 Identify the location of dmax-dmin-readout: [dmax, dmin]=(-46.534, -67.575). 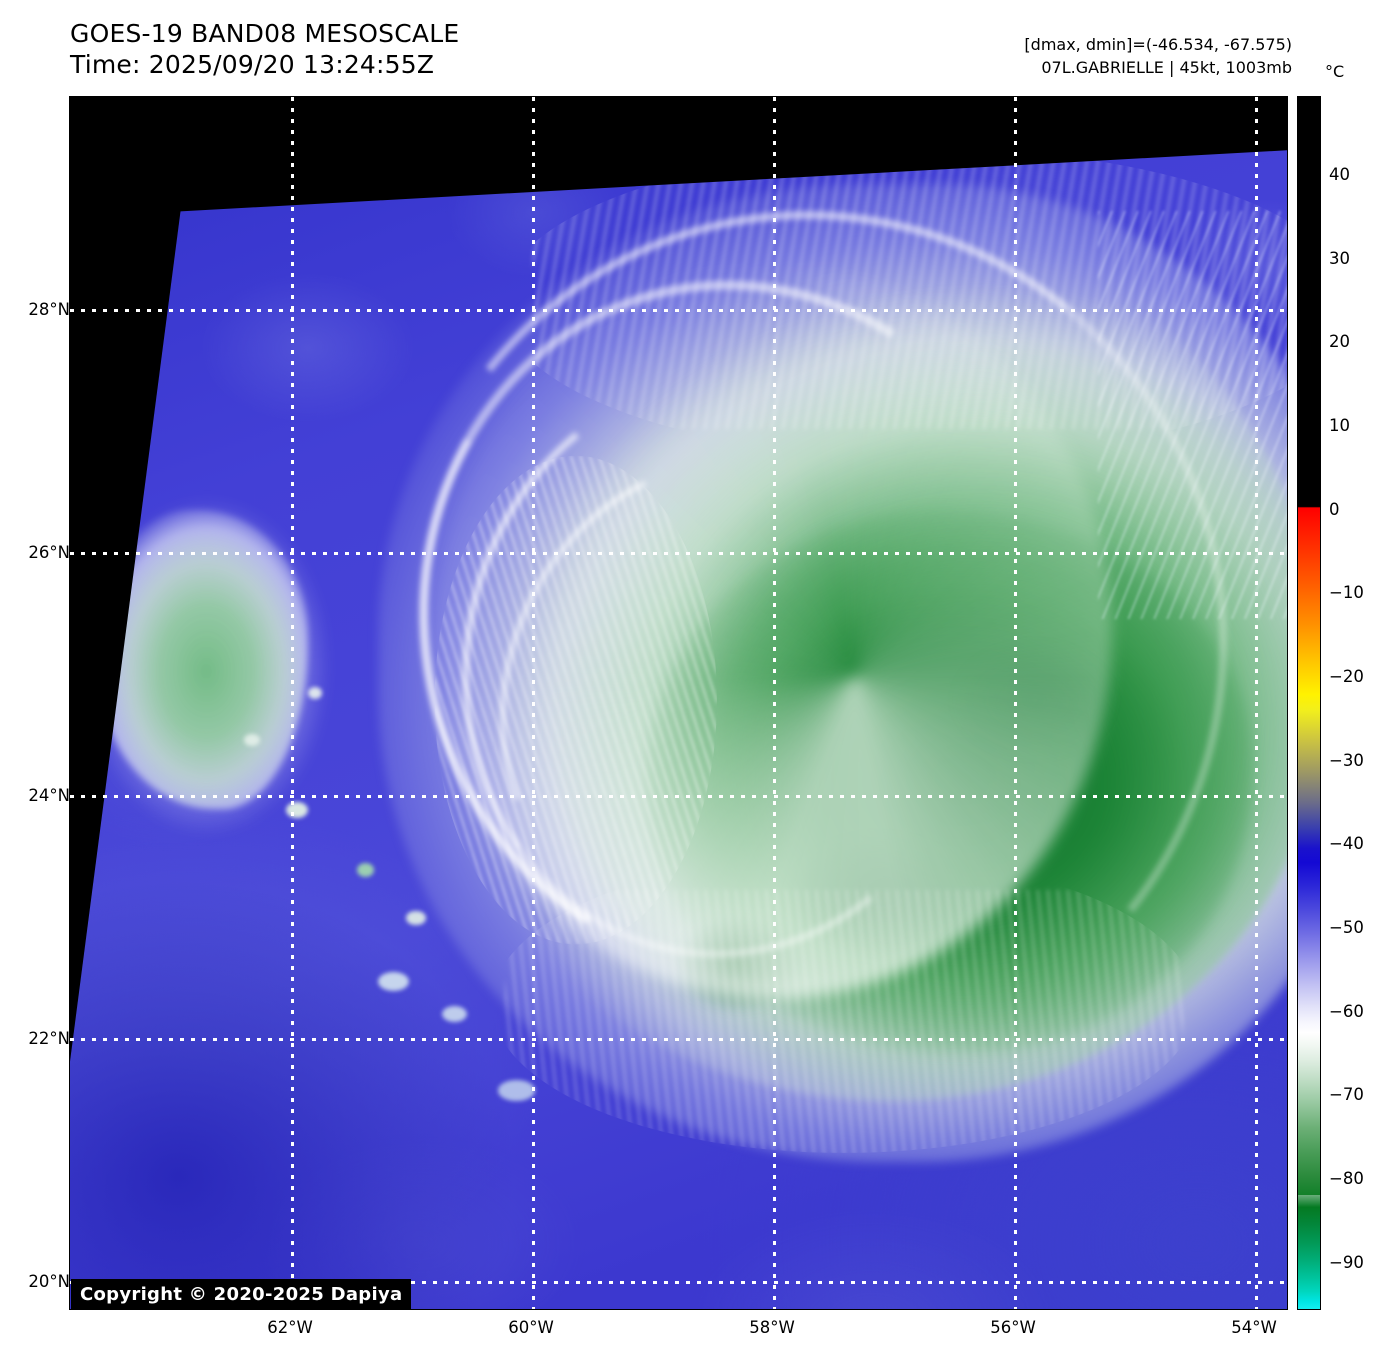
(1158, 44).